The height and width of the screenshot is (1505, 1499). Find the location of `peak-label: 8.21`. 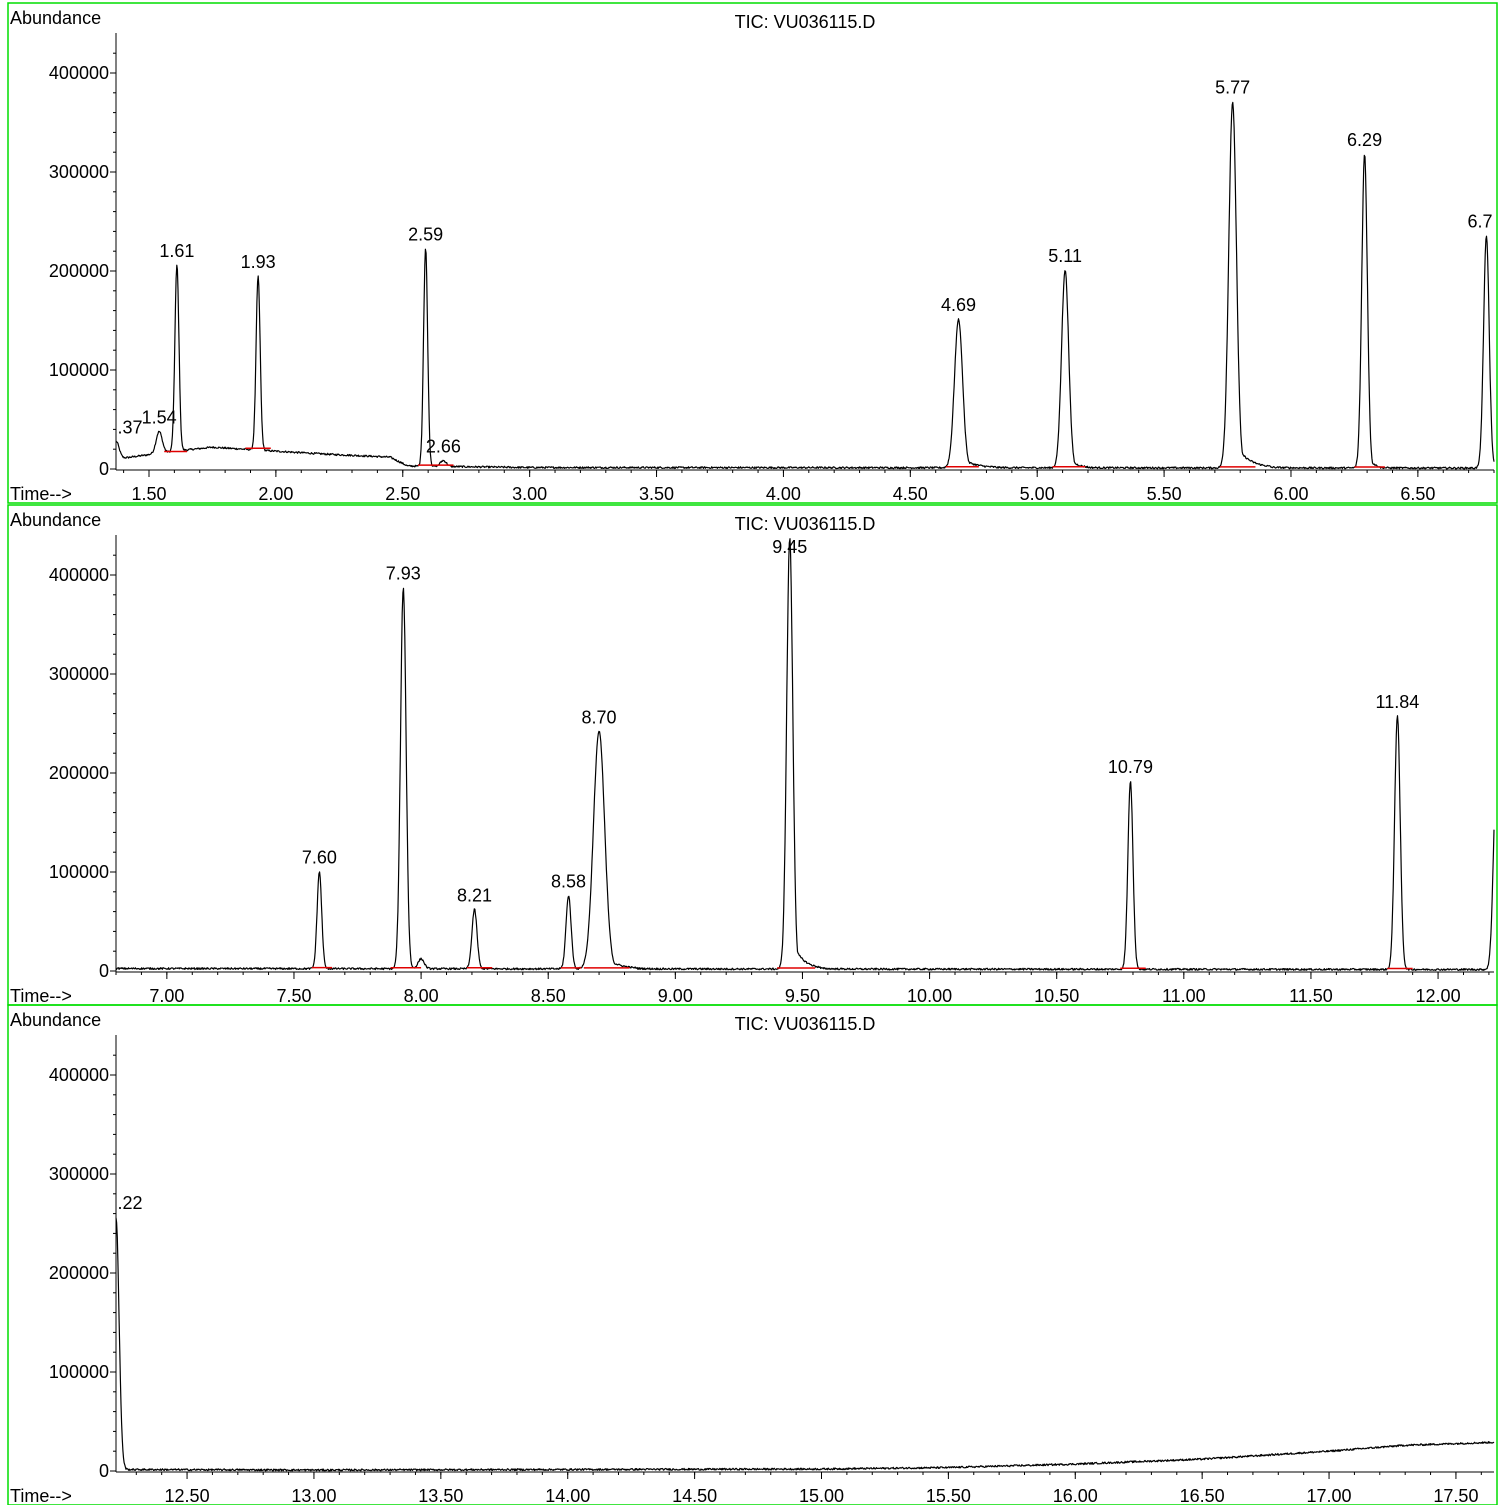

peak-label: 8.21 is located at coordinates (474, 895).